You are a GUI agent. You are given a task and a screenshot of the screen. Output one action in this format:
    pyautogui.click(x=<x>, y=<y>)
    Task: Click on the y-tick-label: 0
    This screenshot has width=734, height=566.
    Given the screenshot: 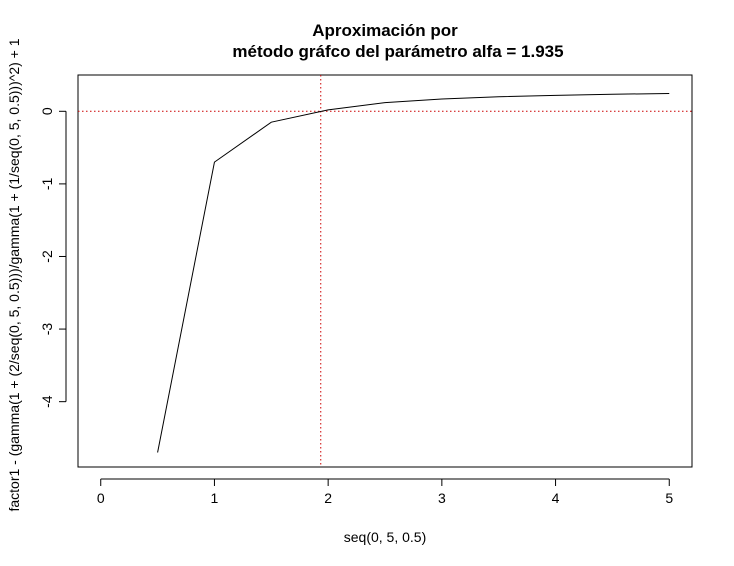 What is the action you would take?
    pyautogui.click(x=47, y=111)
    